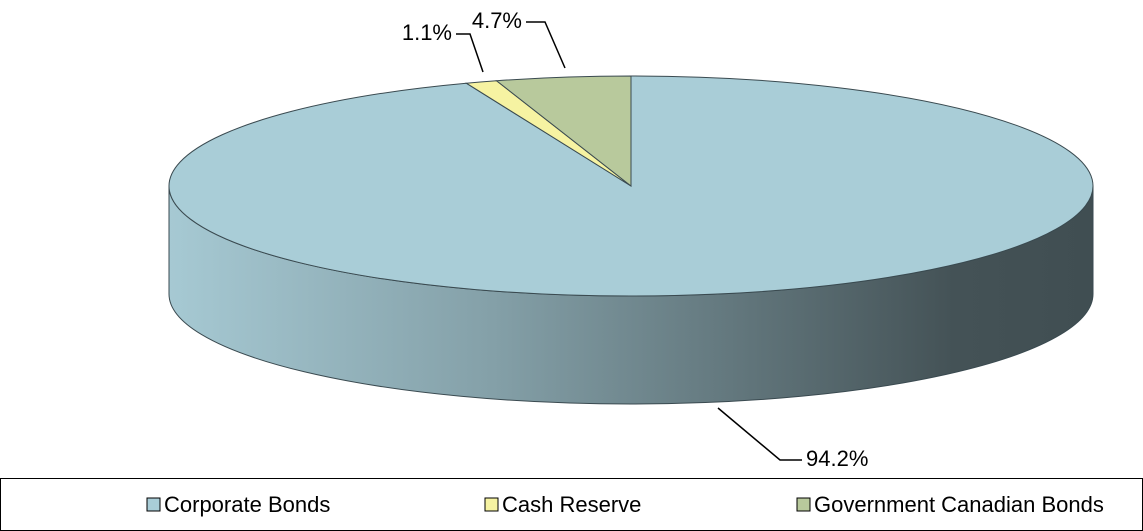  I want to click on slice, so click(563, 131).